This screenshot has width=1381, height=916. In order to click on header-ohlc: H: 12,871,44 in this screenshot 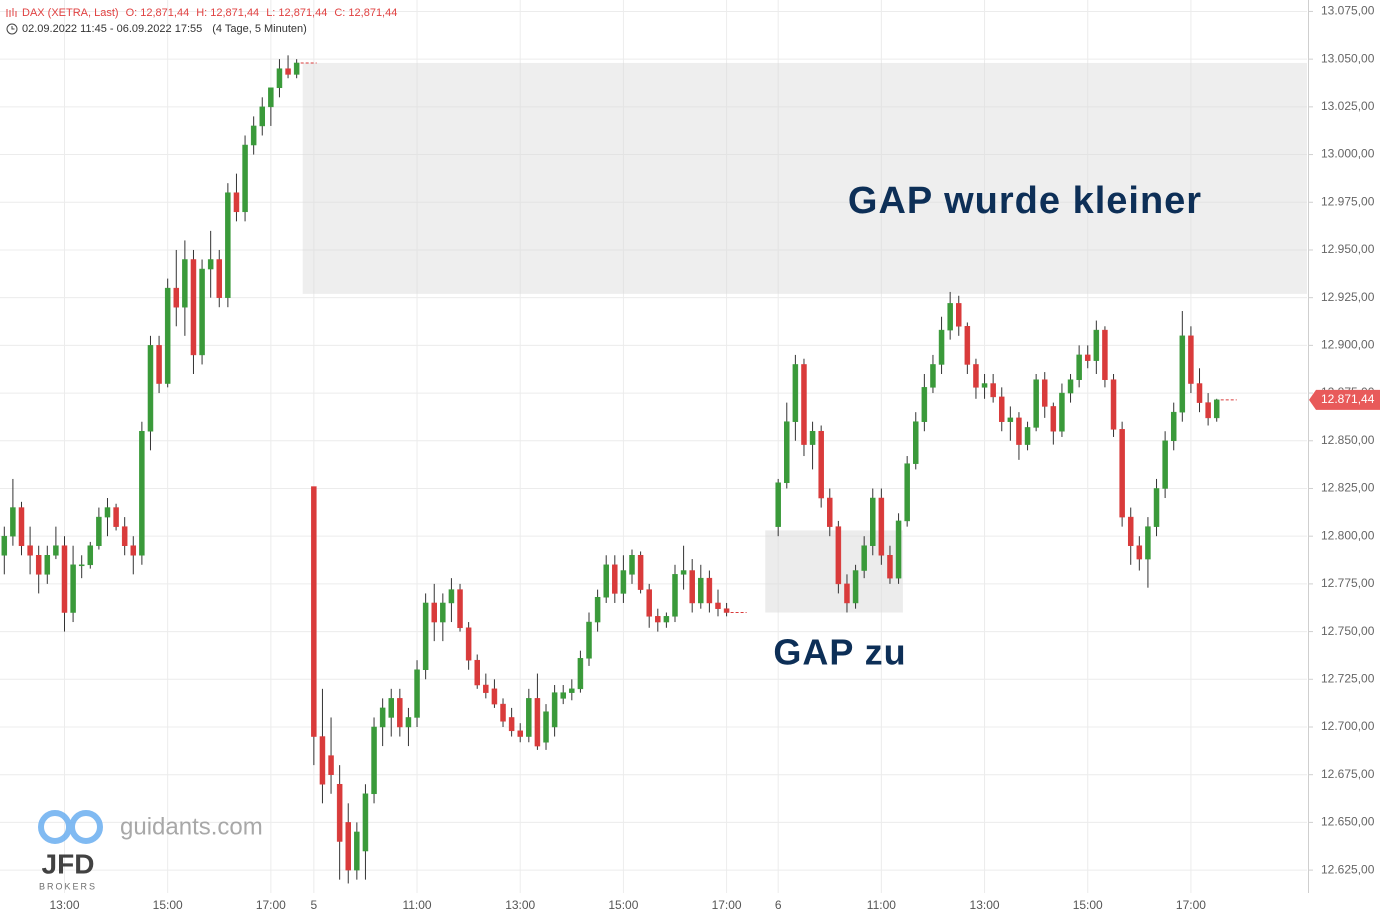, I will do `click(227, 13)`.